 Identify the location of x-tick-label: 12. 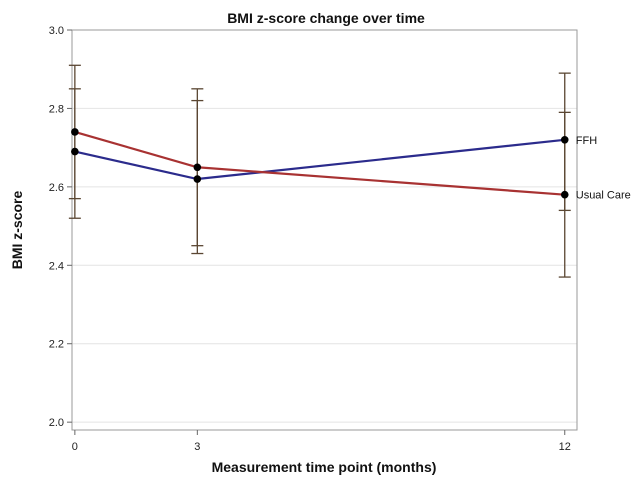
(565, 447).